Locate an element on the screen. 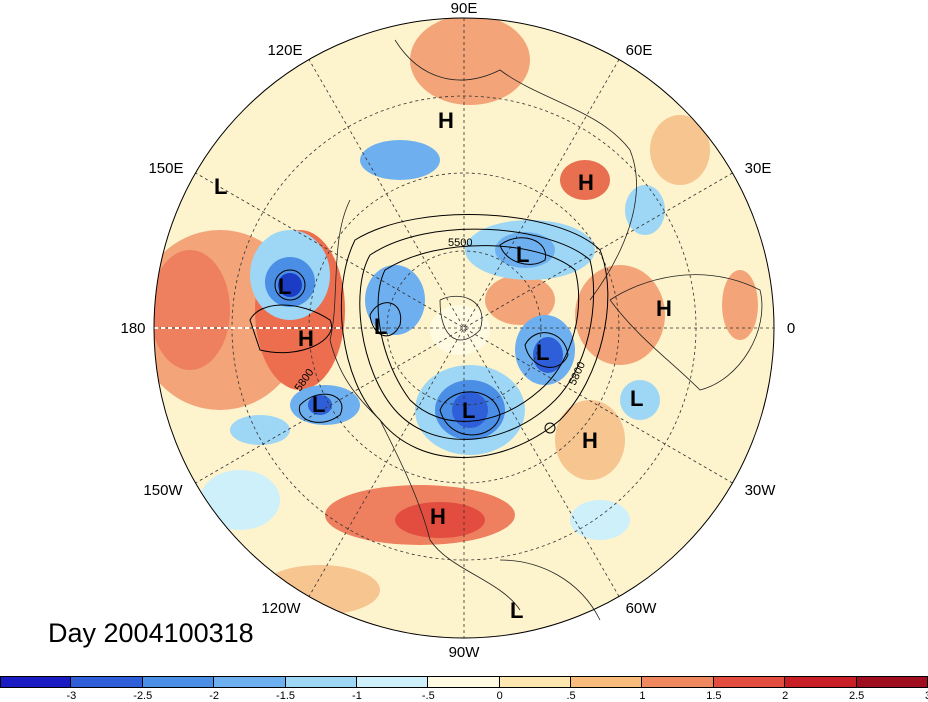 Image resolution: width=928 pixels, height=702 pixels. colorbar-tick-label: -2 is located at coordinates (214, 696).